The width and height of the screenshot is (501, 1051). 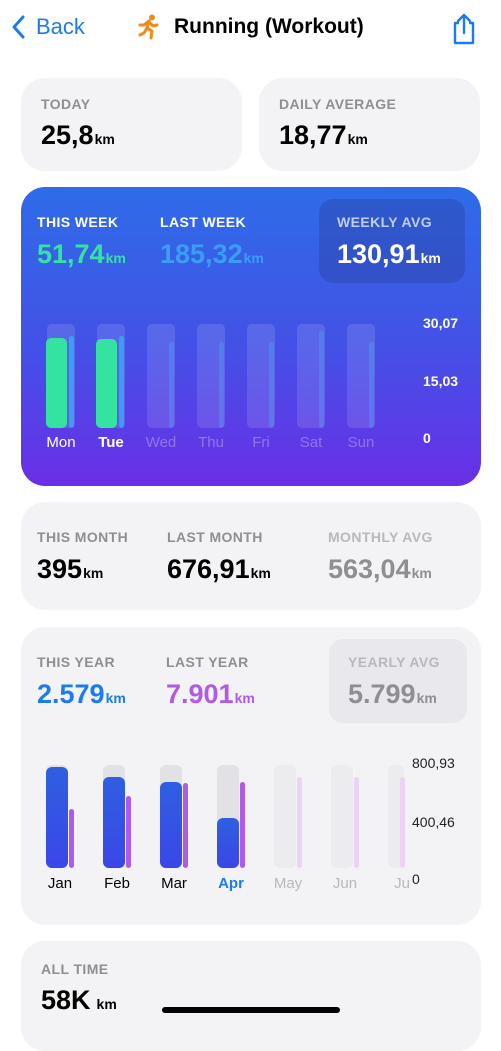 What do you see at coordinates (402, 883) in the screenshot?
I see `year-month-label: Ju` at bounding box center [402, 883].